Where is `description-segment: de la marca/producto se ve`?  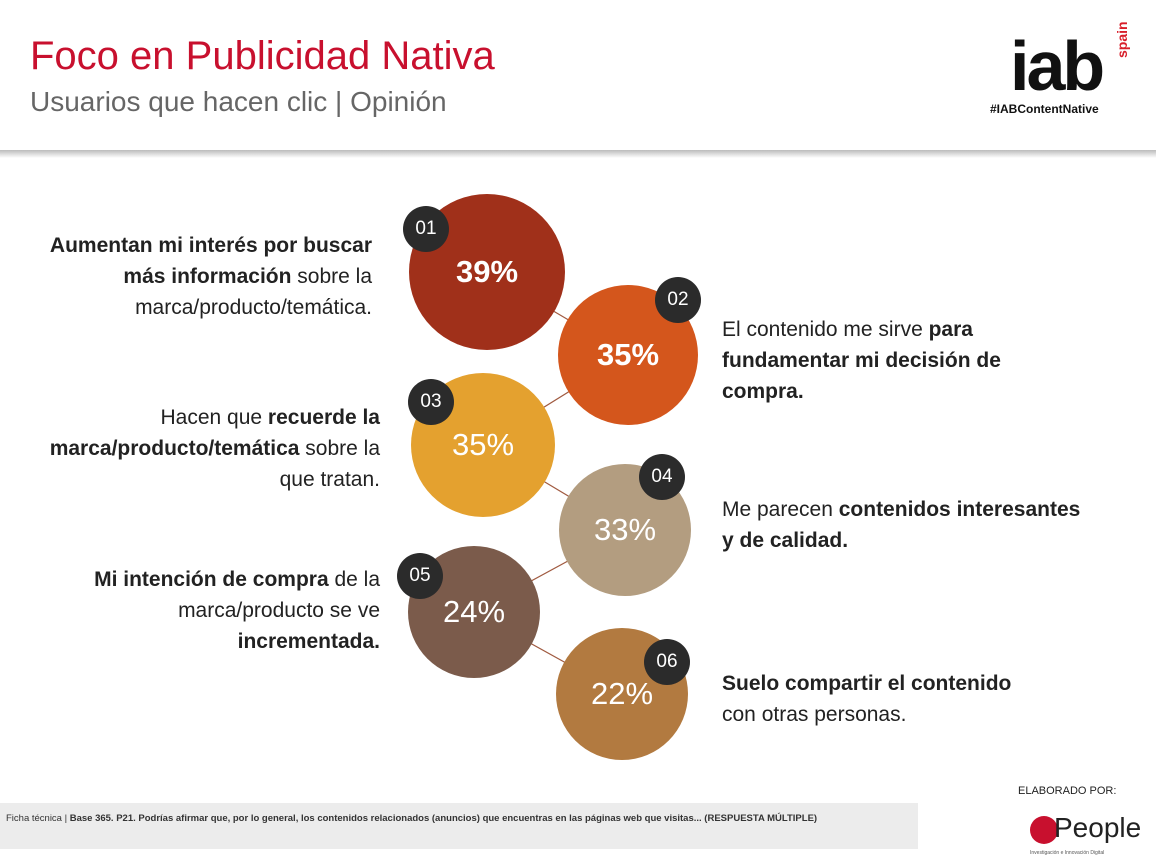 description-segment: de la marca/producto se ve is located at coordinates (279, 595).